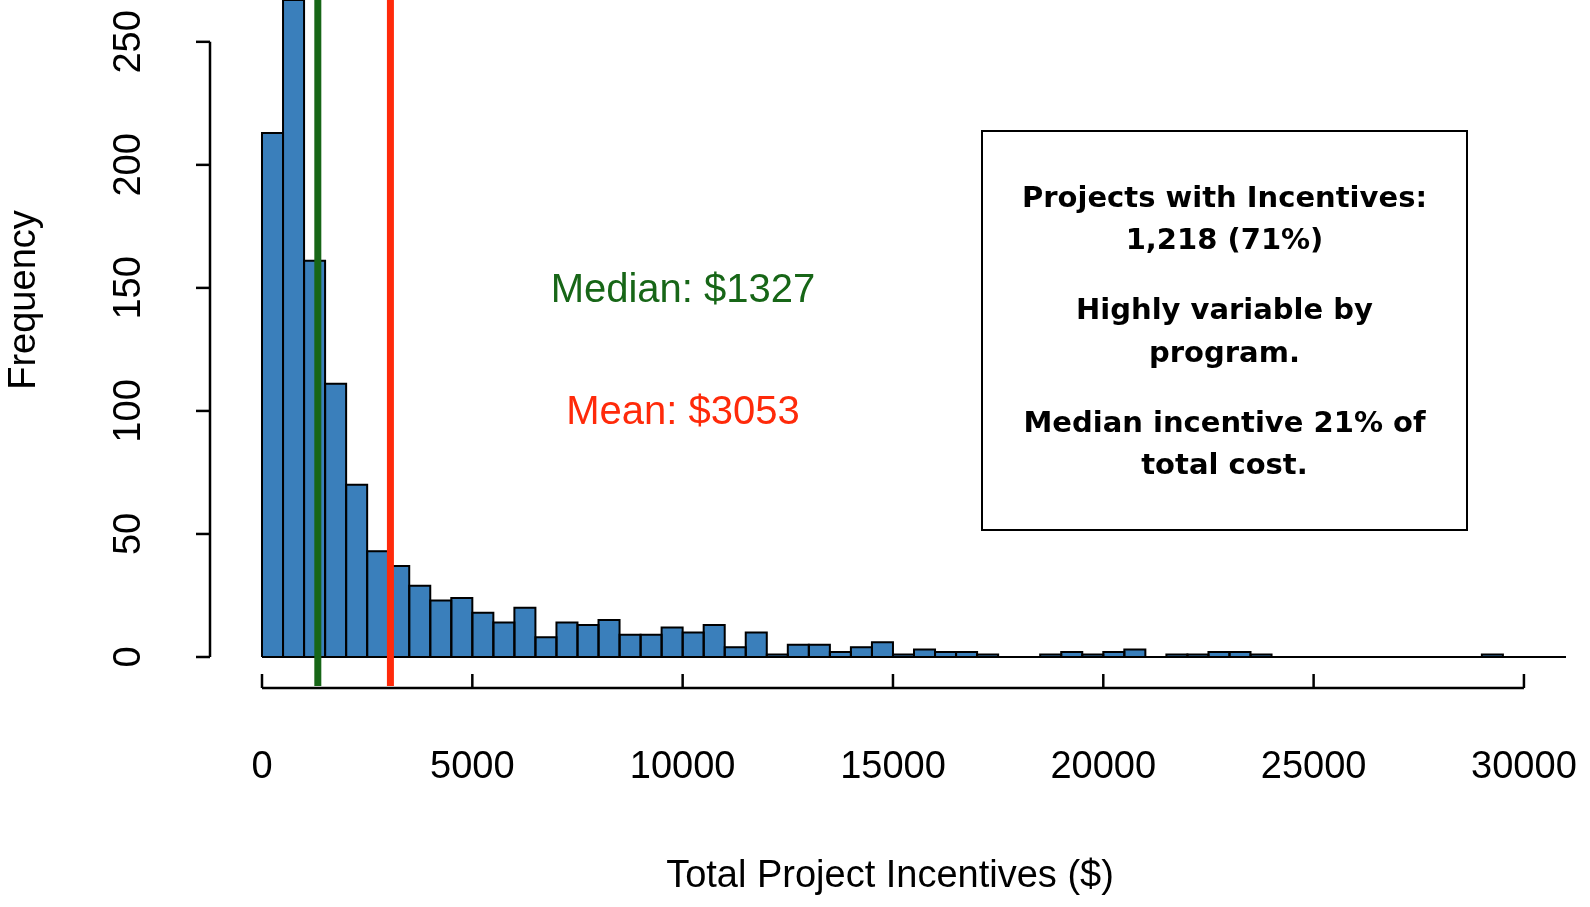 The width and height of the screenshot is (1590, 907). What do you see at coordinates (127, 165) in the screenshot?
I see `y-tick-label: 200` at bounding box center [127, 165].